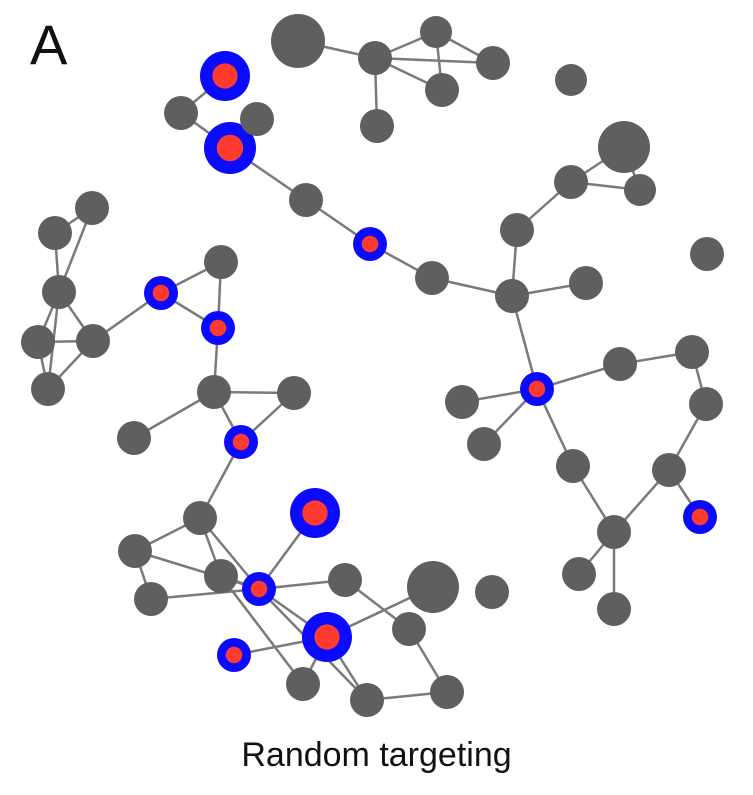  What do you see at coordinates (376, 755) in the screenshot?
I see `figure-caption: Random targeting` at bounding box center [376, 755].